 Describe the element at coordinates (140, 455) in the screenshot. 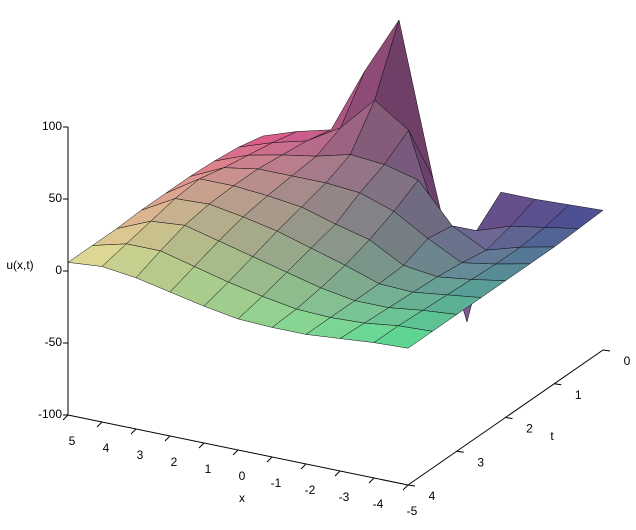

I see `x-tick-label: 3` at that location.